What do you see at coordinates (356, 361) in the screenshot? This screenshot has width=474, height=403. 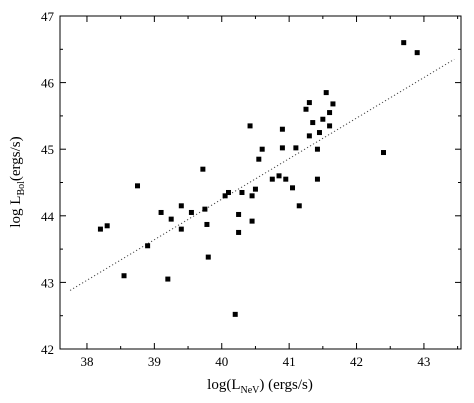 I see `x-tick-label: 42` at bounding box center [356, 361].